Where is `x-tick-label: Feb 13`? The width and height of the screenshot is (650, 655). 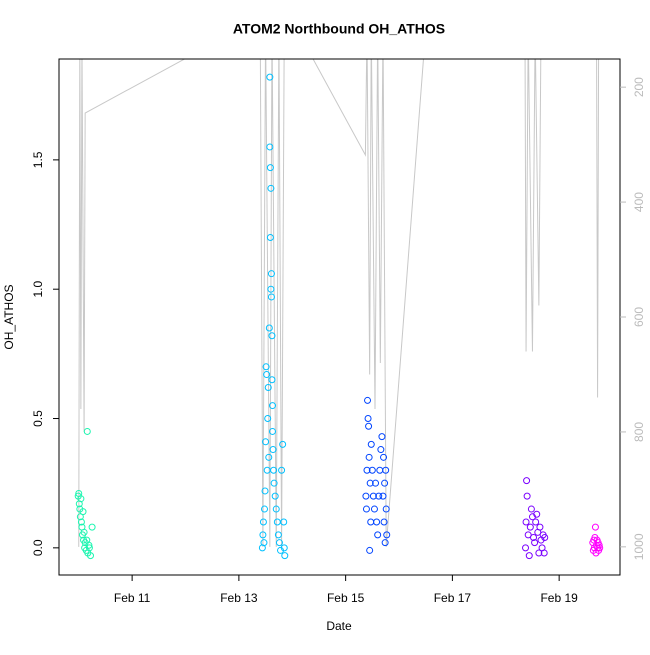
x-tick-label: Feb 13 is located at coordinates (239, 598).